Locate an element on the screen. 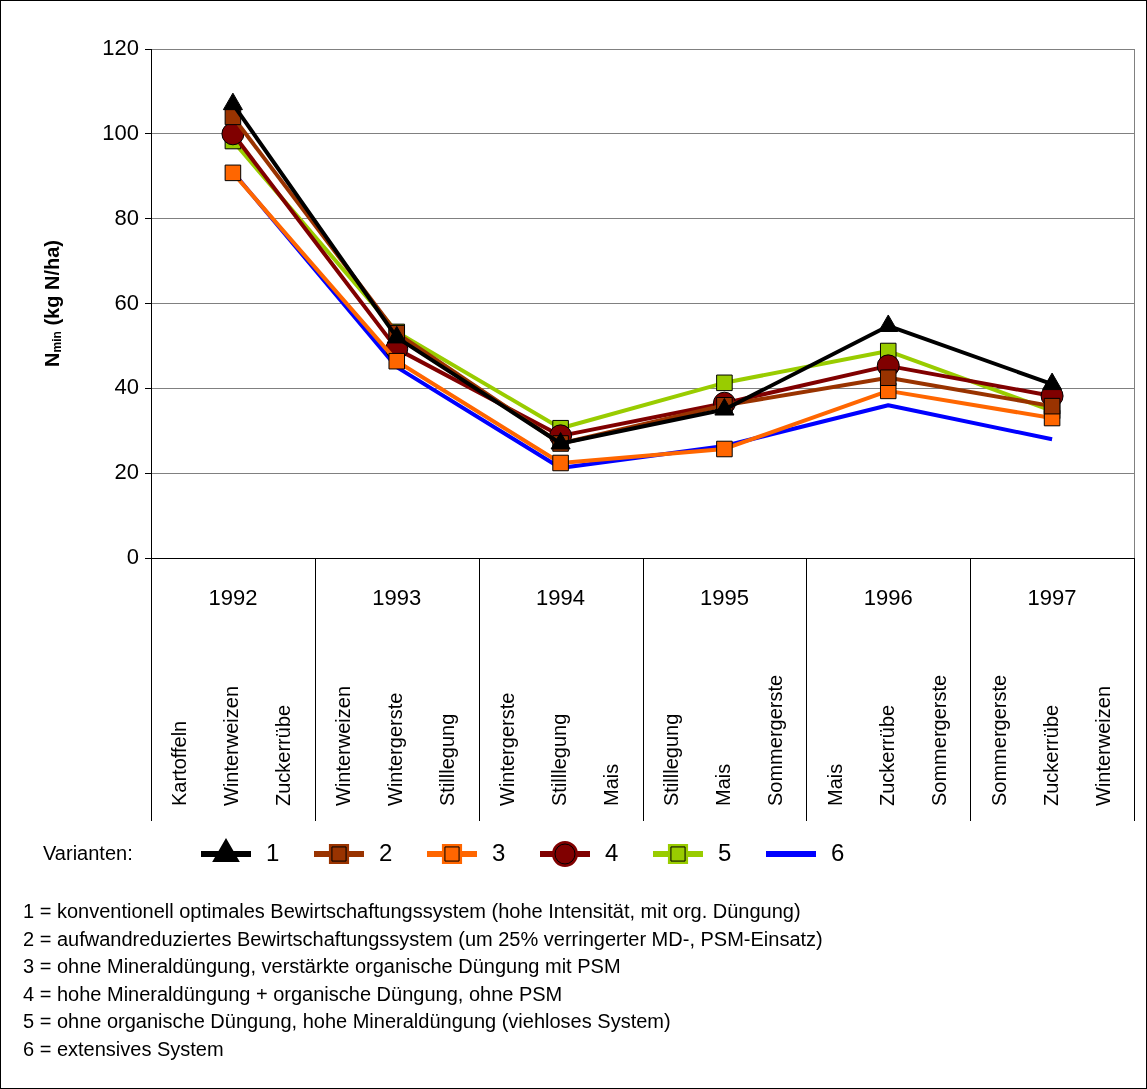 The height and width of the screenshot is (1089, 1147). legend-label: 6 is located at coordinates (838, 852).